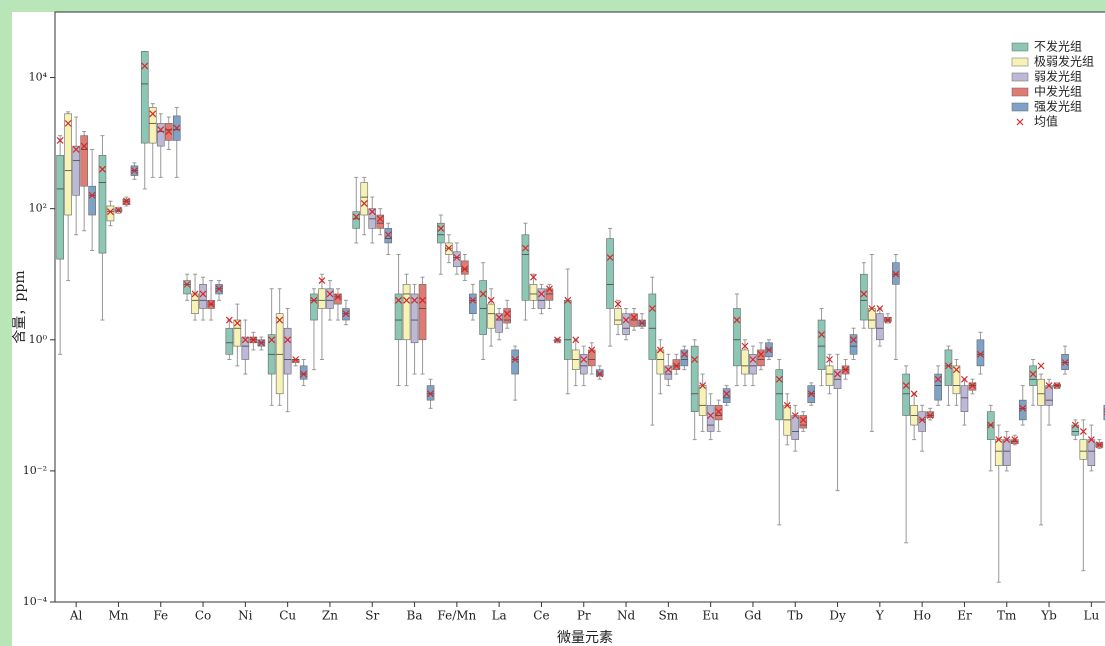 This screenshot has height=646, width=1105. What do you see at coordinates (1007, 616) in the screenshot?
I see `x-tick-label: Tm` at bounding box center [1007, 616].